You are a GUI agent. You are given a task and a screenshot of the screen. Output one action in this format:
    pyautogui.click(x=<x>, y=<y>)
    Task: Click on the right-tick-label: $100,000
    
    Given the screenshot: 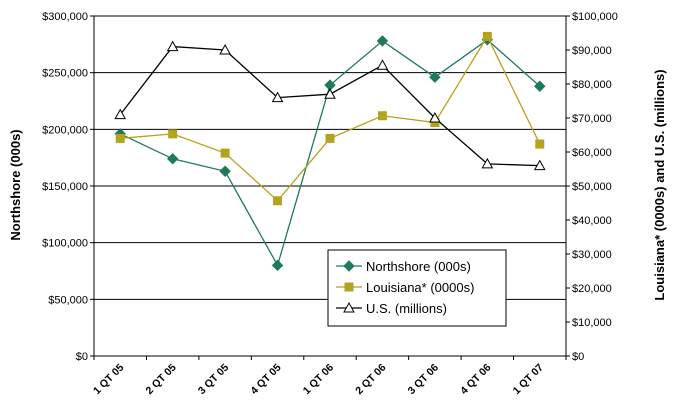 What is the action you would take?
    pyautogui.click(x=595, y=17)
    